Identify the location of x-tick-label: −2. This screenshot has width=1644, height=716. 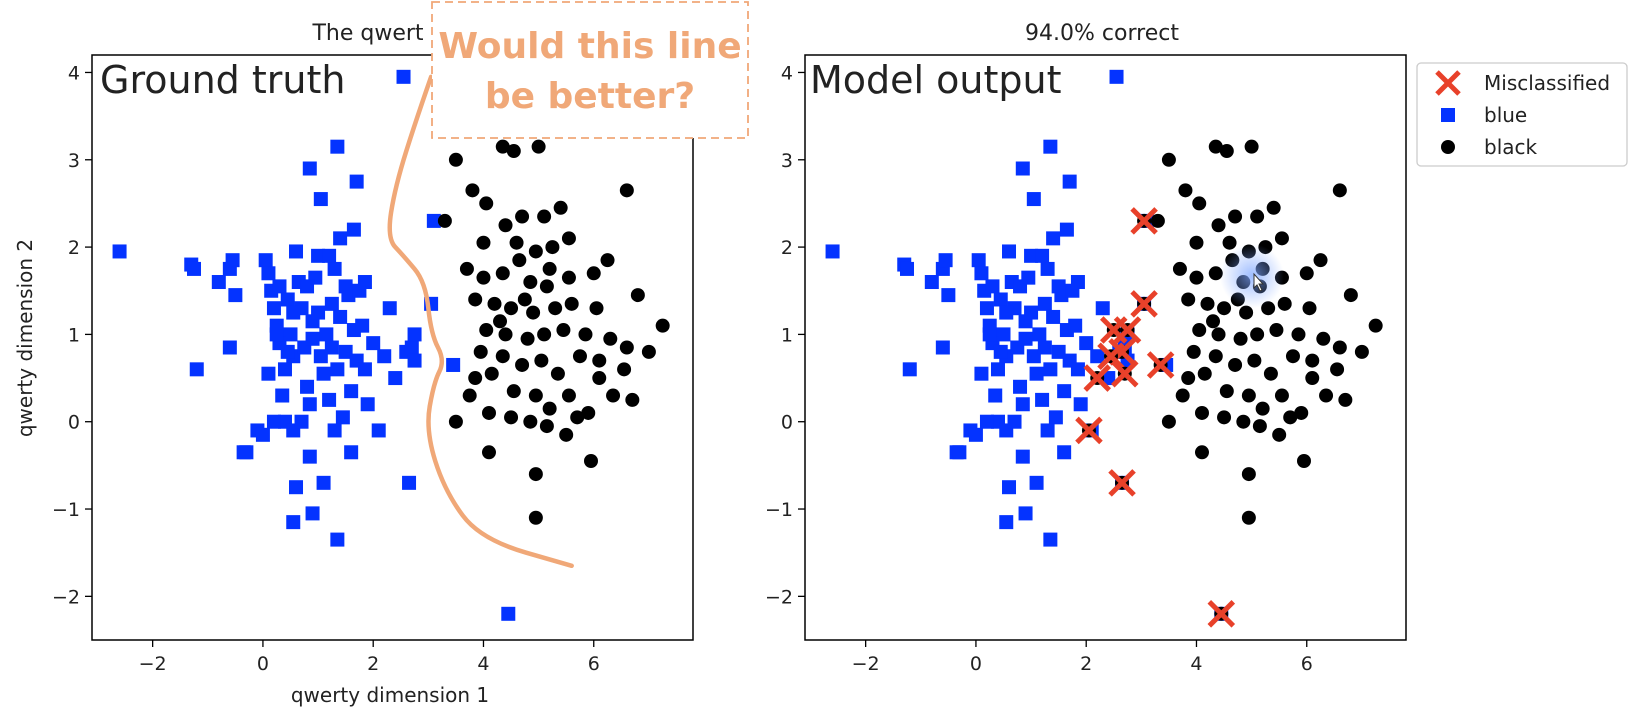
(866, 664).